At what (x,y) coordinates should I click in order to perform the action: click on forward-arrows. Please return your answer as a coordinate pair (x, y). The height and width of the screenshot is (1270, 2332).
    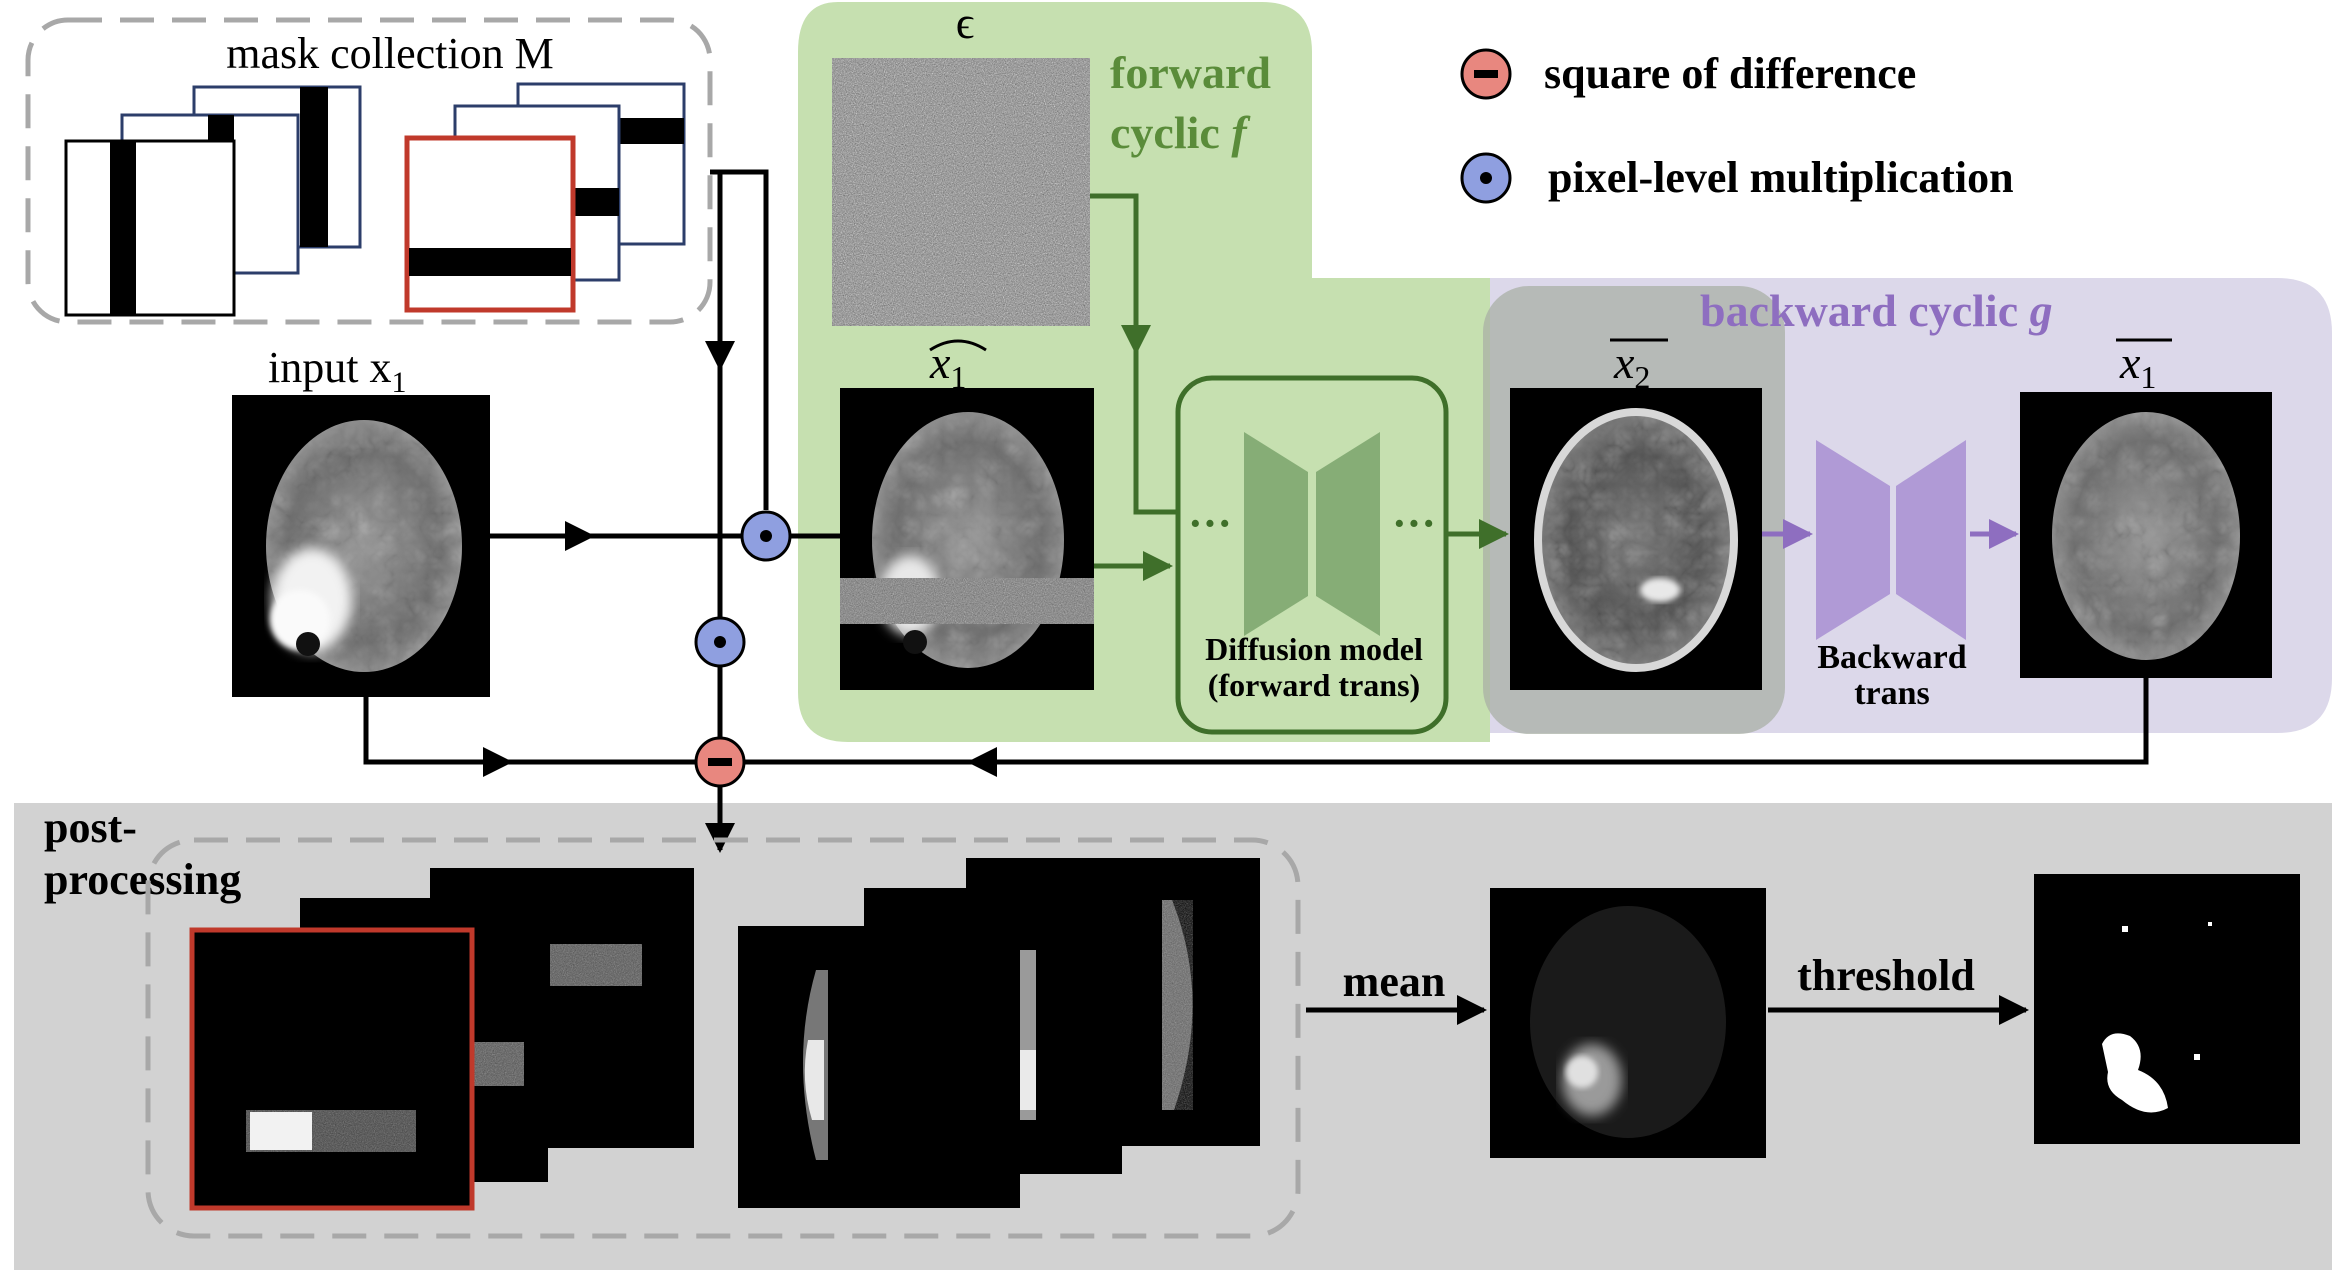
    Looking at the image, I should click on (1299, 387).